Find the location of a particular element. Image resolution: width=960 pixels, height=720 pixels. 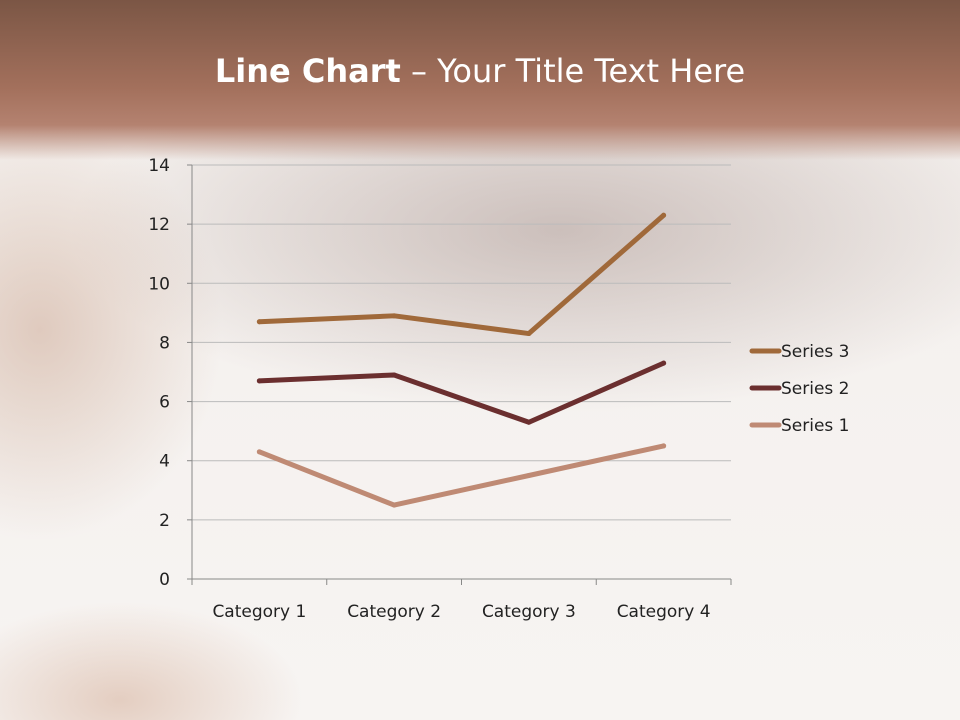

legend-label: Series 1 is located at coordinates (815, 426).